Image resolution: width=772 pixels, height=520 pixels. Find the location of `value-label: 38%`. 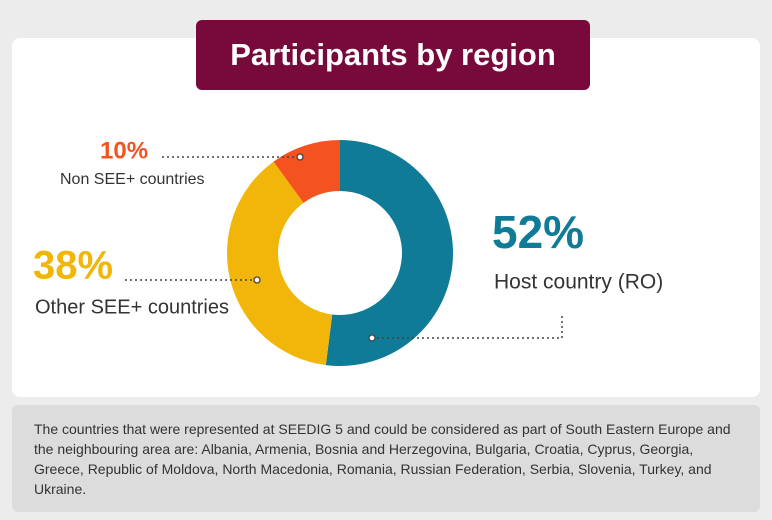

value-label: 38% is located at coordinates (73, 266).